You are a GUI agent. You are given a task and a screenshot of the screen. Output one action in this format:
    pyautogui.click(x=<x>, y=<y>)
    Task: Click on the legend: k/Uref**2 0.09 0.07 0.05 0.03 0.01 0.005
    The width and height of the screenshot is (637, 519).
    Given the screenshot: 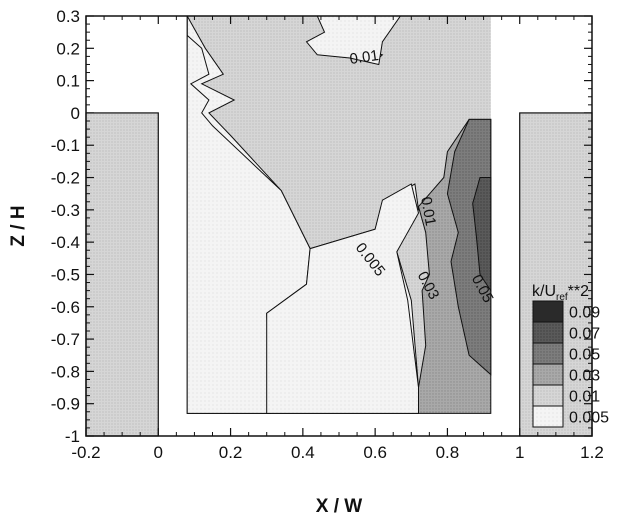 What is the action you would take?
    pyautogui.click(x=570, y=355)
    